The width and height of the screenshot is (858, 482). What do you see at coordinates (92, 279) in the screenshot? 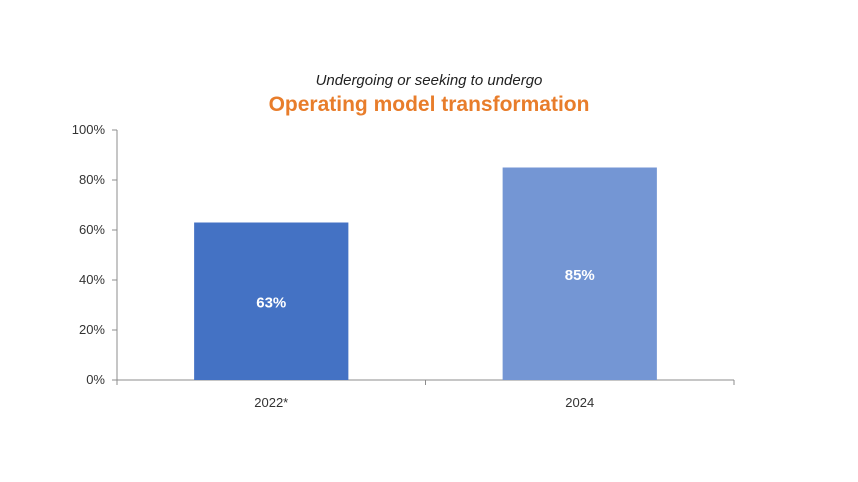
I see `y-tick-label: 40%` at bounding box center [92, 279].